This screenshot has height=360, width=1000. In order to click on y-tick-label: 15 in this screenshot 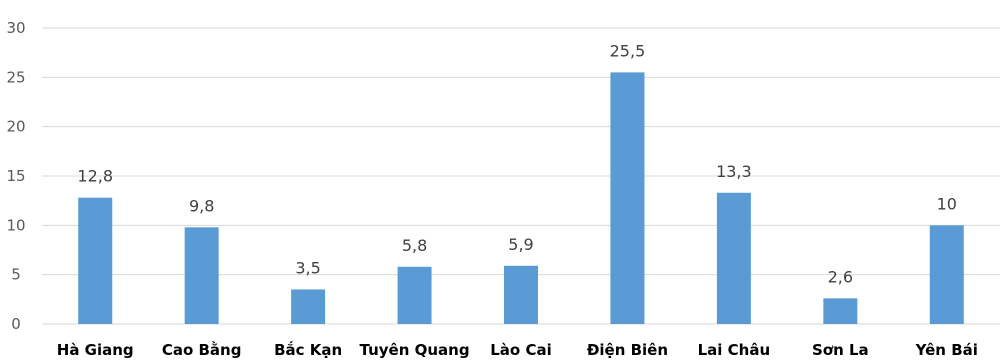, I will do `click(15, 176)`.